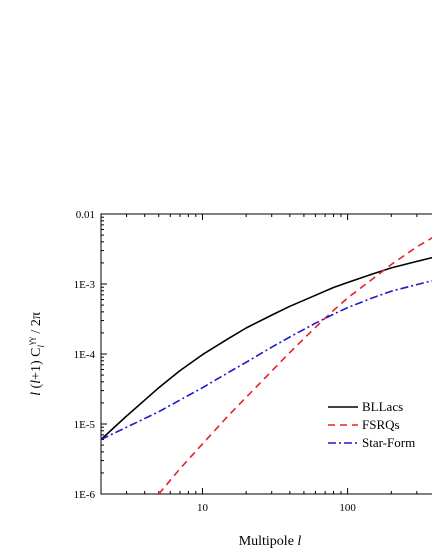  I want to click on x-axis-title-text: Multipole, so click(268, 541).